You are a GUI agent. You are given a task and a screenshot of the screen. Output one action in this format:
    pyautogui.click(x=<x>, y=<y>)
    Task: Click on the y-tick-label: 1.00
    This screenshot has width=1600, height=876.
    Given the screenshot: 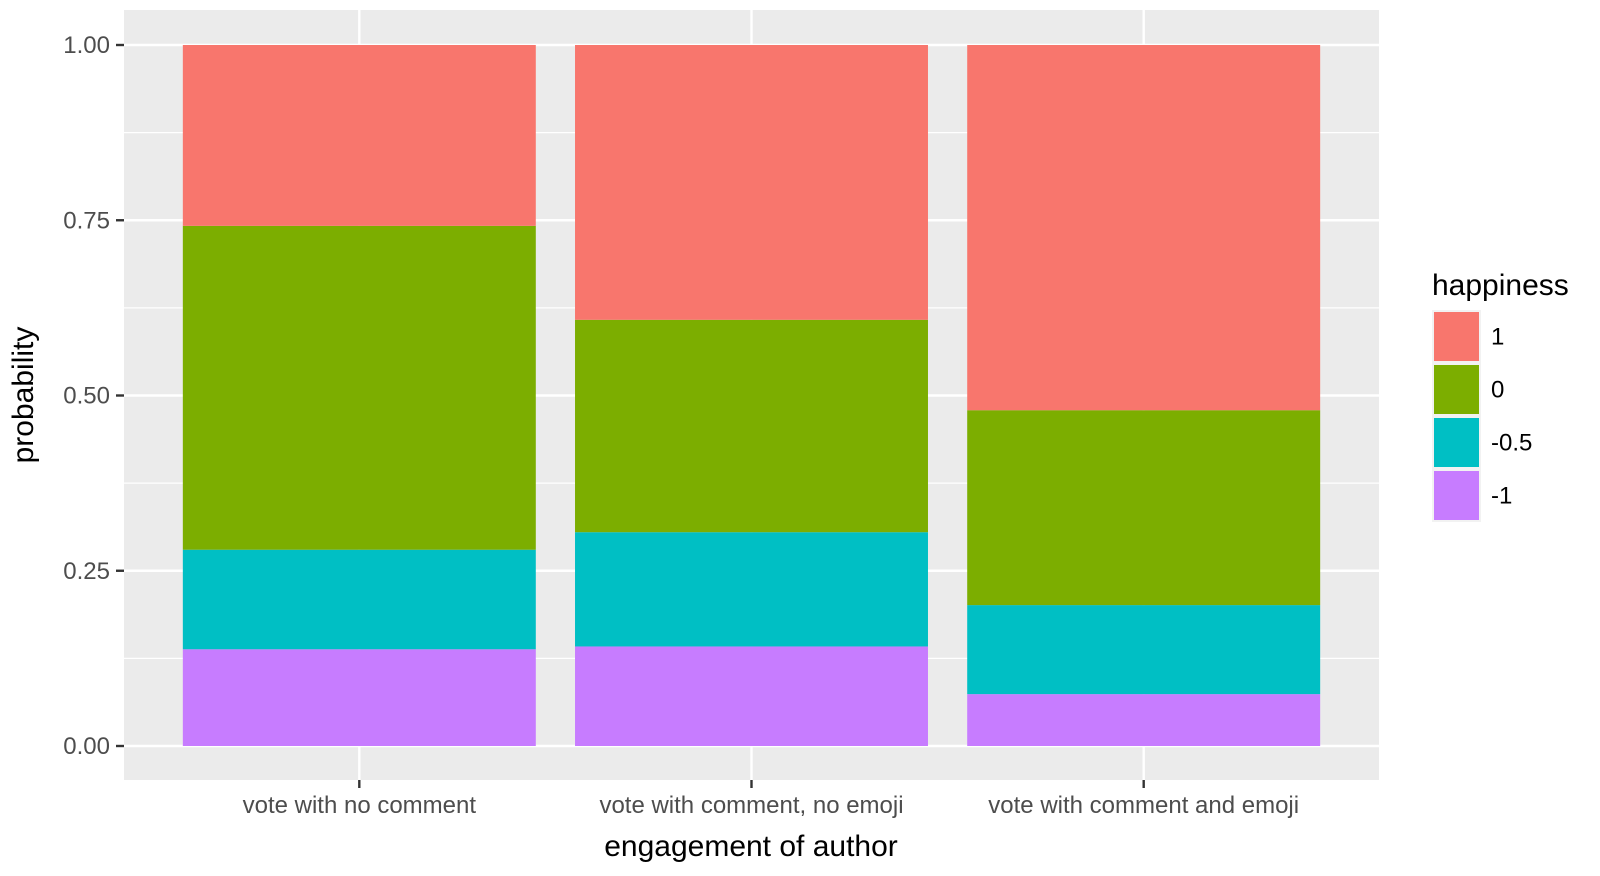 What is the action you would take?
    pyautogui.click(x=86, y=45)
    